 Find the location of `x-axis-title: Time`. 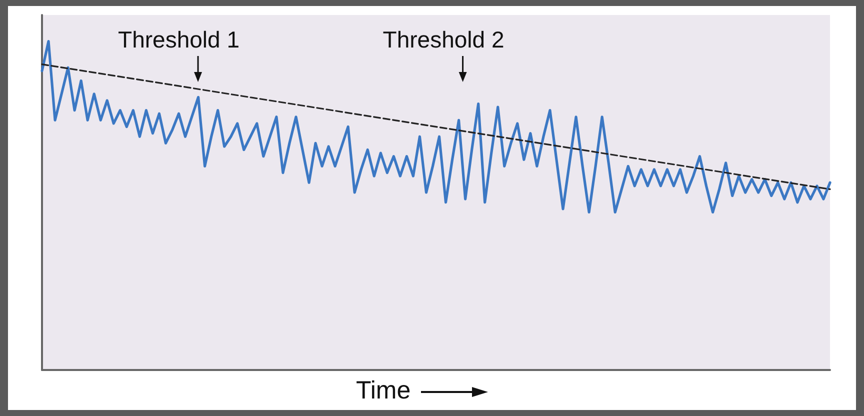

x-axis-title: Time is located at coordinates (383, 390).